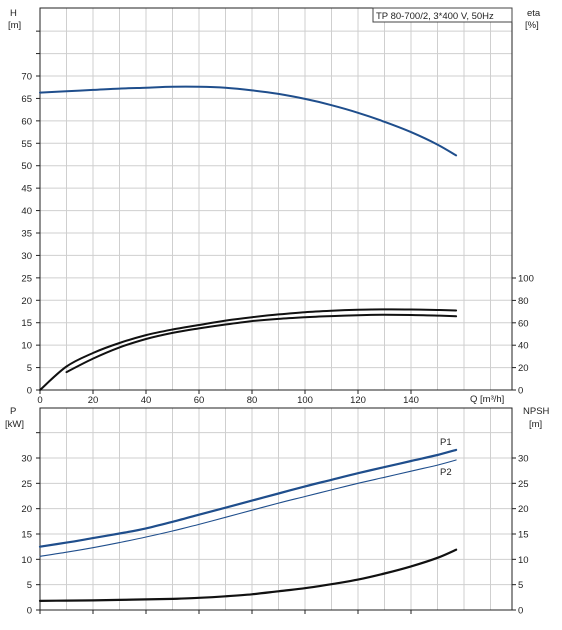 Image resolution: width=562 pixels, height=630 pixels. What do you see at coordinates (532, 25) in the screenshot?
I see `top-right-axis-label-2: [%]` at bounding box center [532, 25].